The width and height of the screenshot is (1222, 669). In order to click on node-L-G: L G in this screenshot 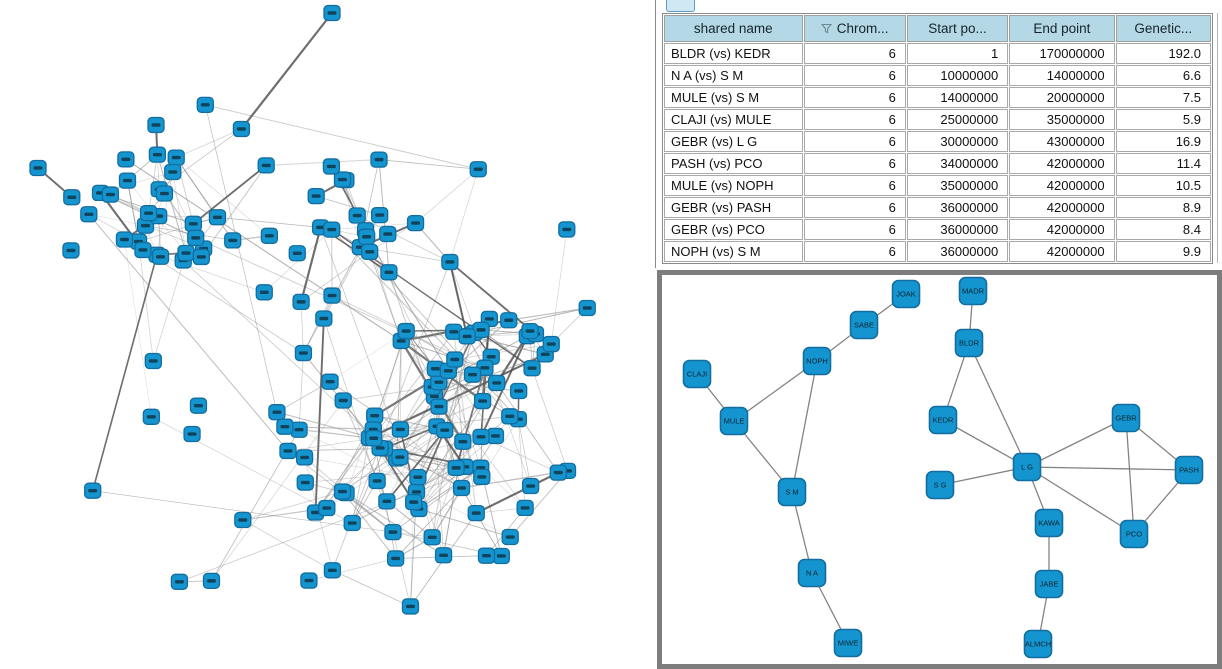, I will do `click(1027, 467)`.